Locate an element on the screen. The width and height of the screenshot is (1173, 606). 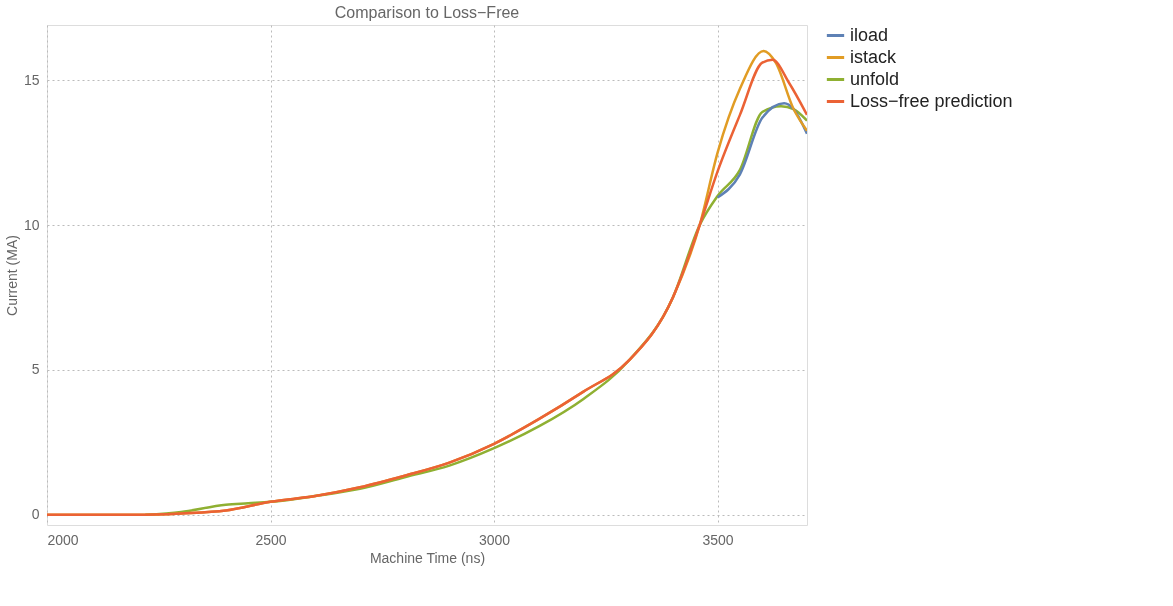
legend-label: istack is located at coordinates (874, 56).